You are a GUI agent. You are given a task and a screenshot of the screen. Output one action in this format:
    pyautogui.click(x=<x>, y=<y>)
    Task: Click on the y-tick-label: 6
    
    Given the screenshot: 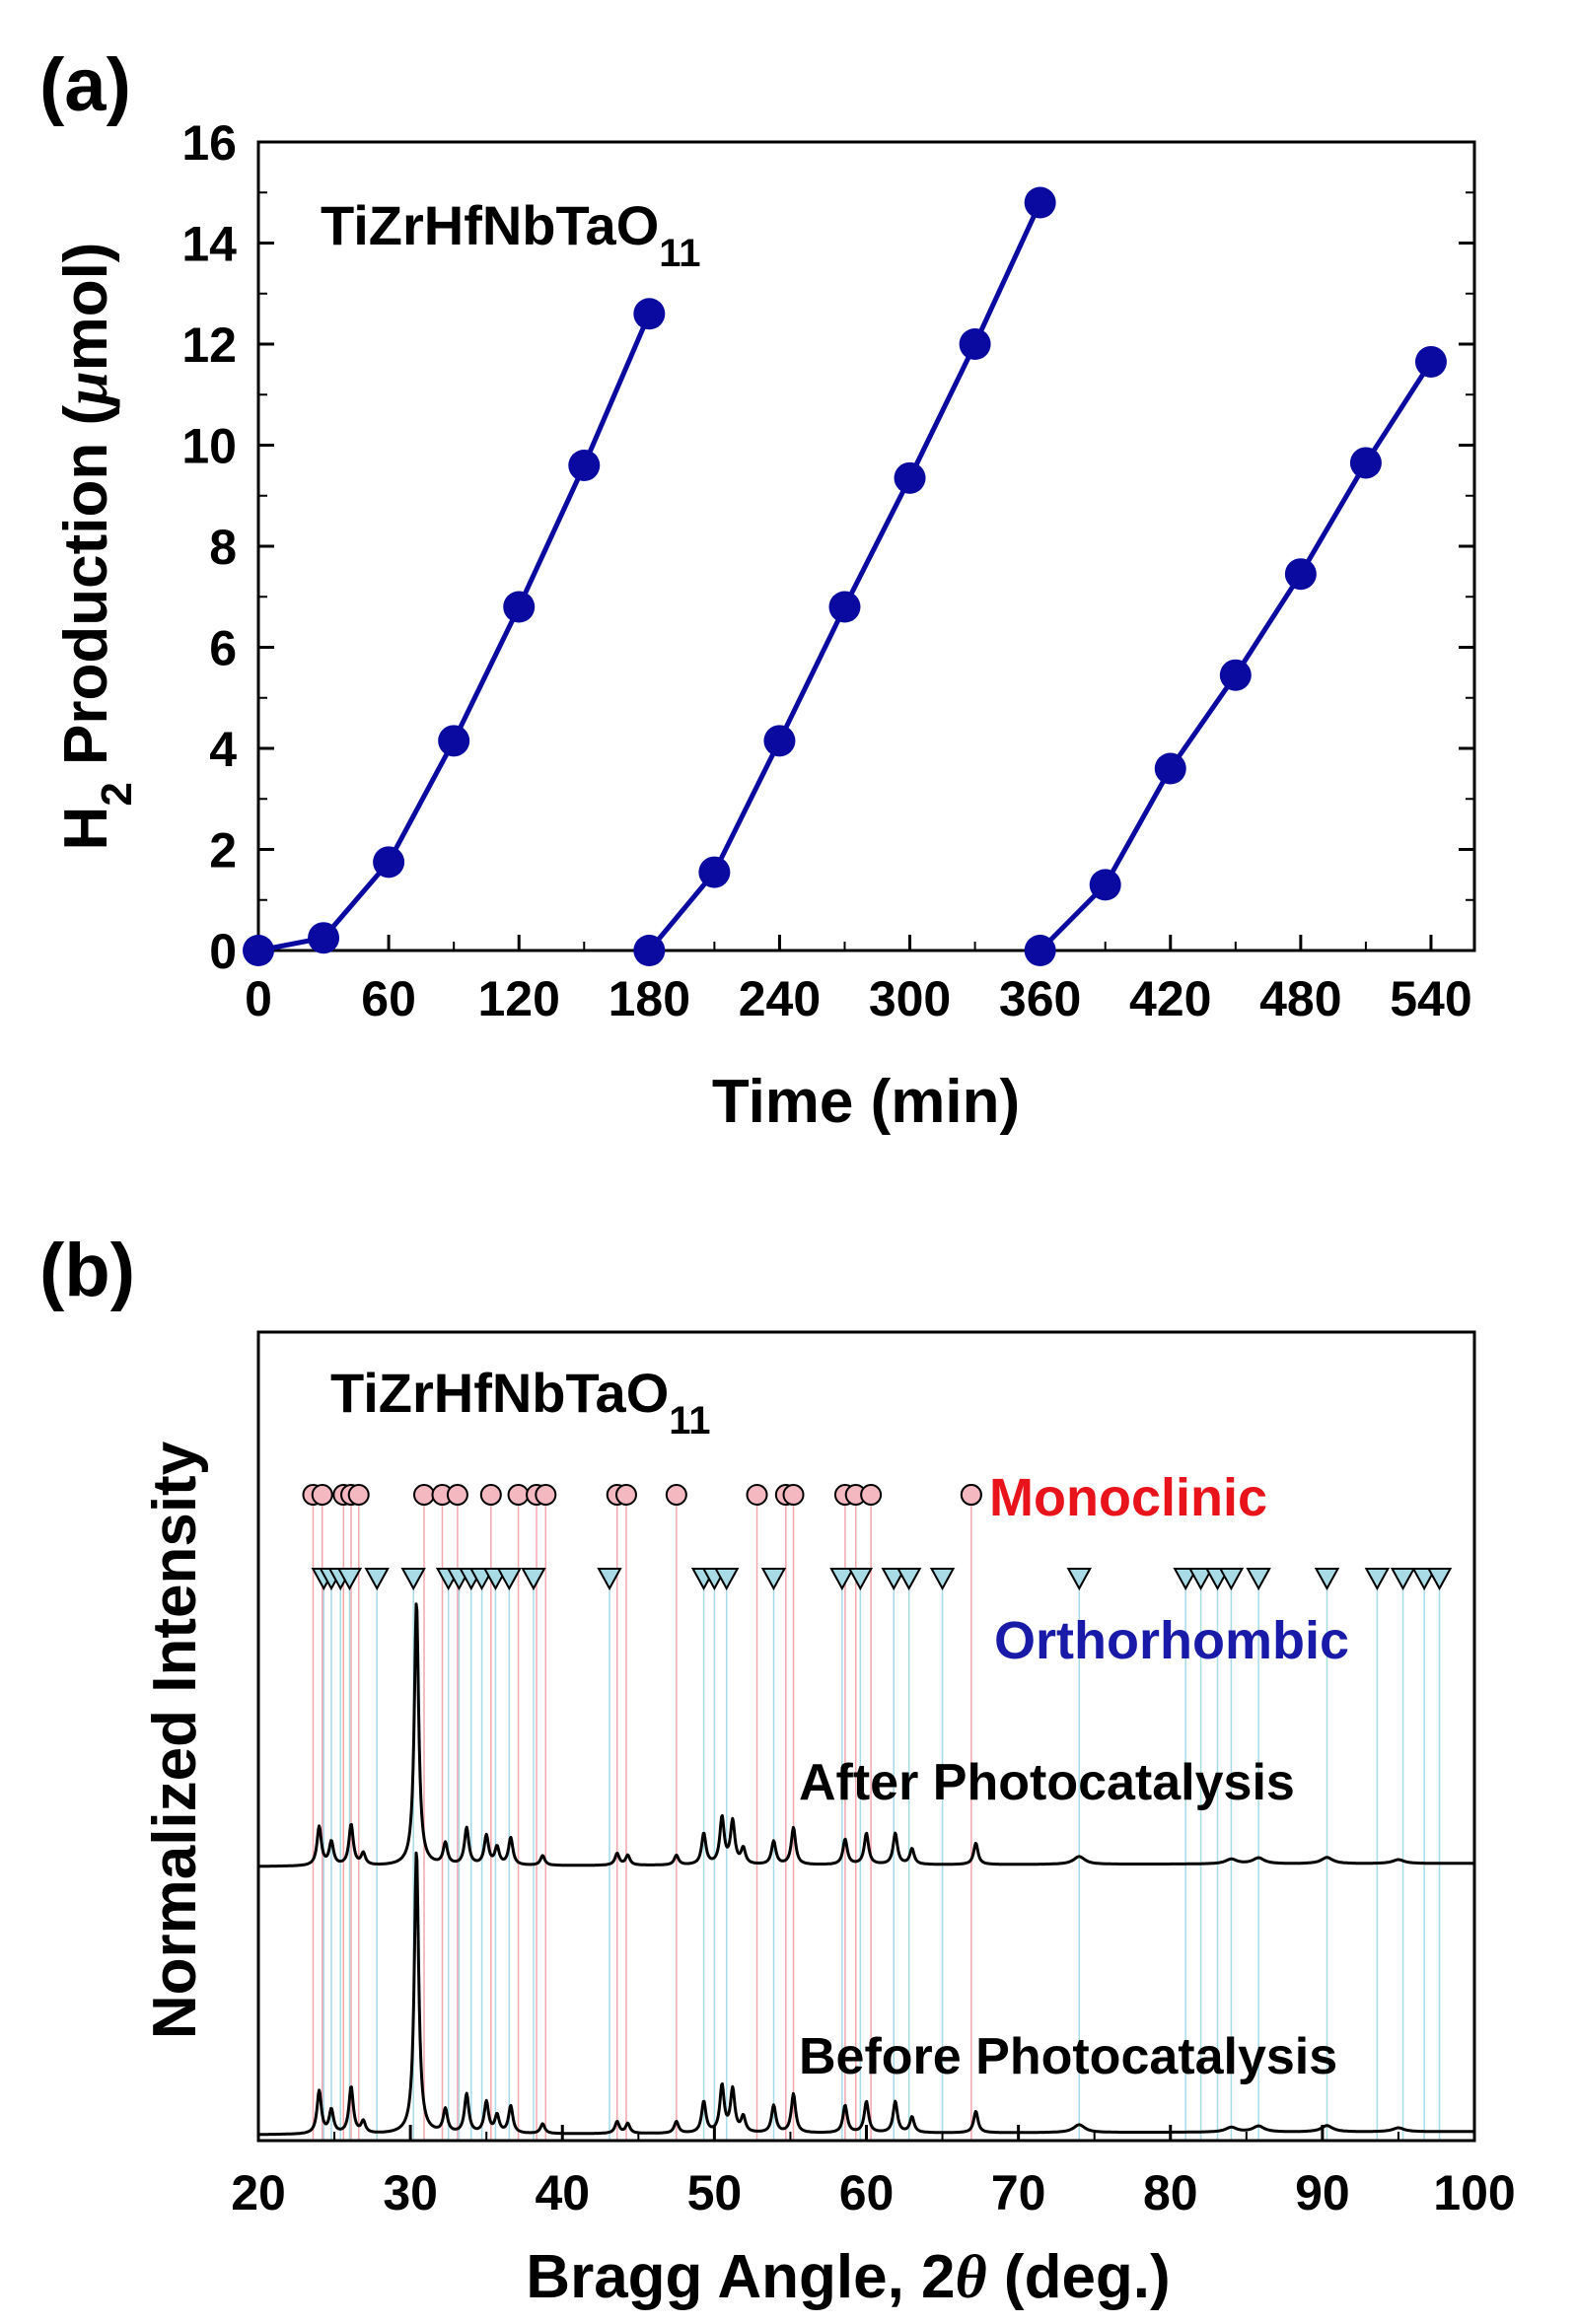 What is the action you would take?
    pyautogui.click(x=223, y=648)
    